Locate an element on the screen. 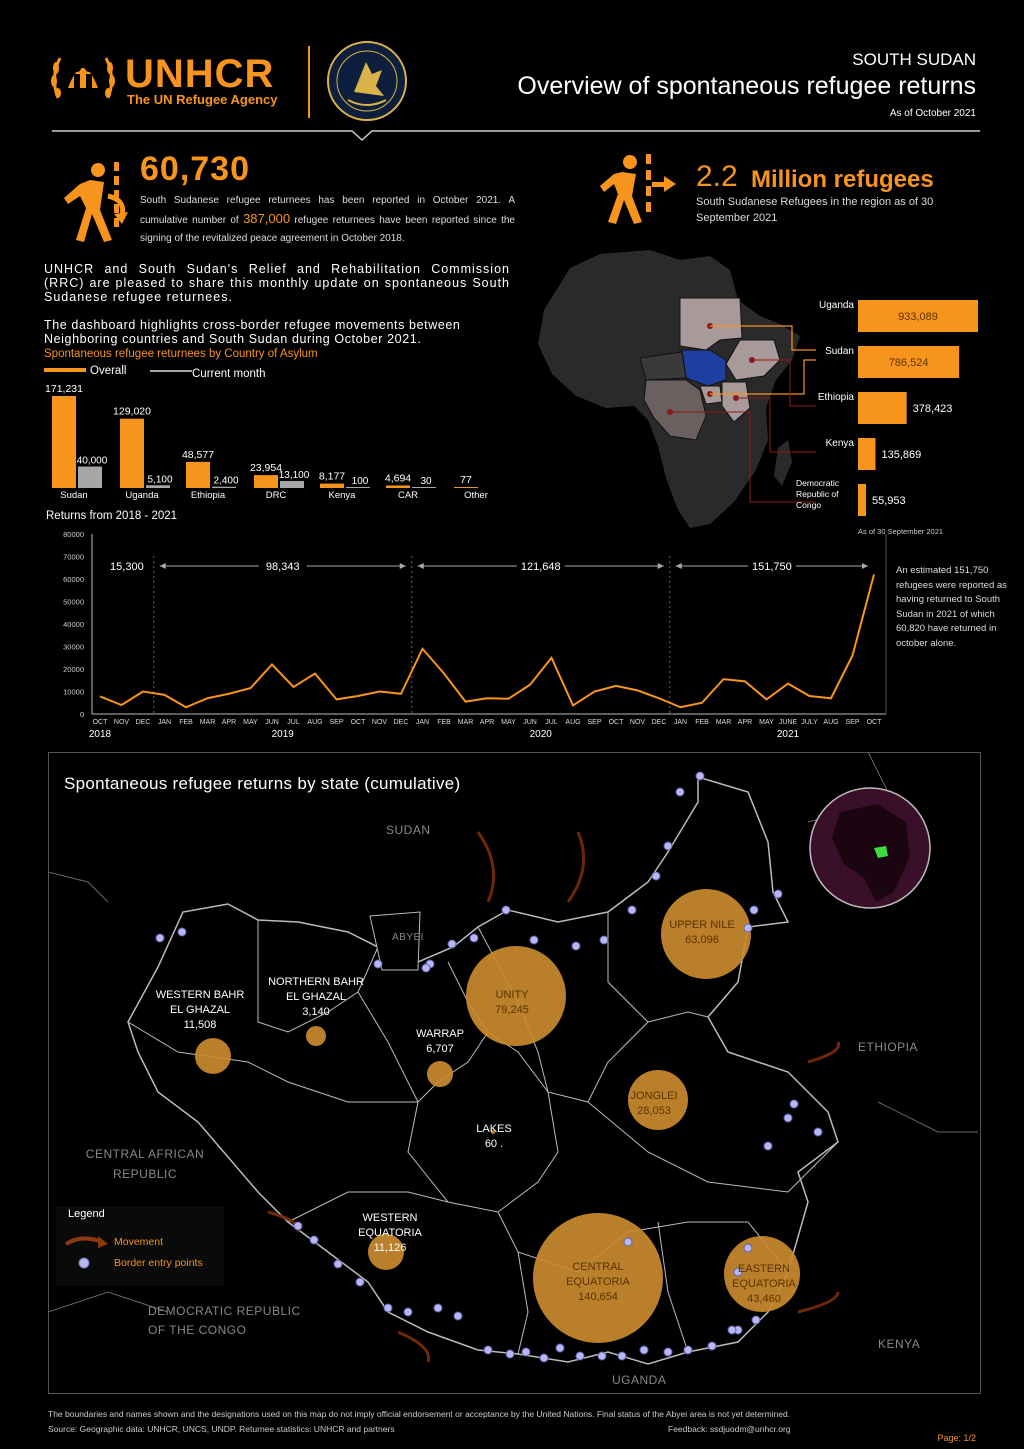 This screenshot has width=1024, height=1449. period-total-label: 121,648 is located at coordinates (541, 567).